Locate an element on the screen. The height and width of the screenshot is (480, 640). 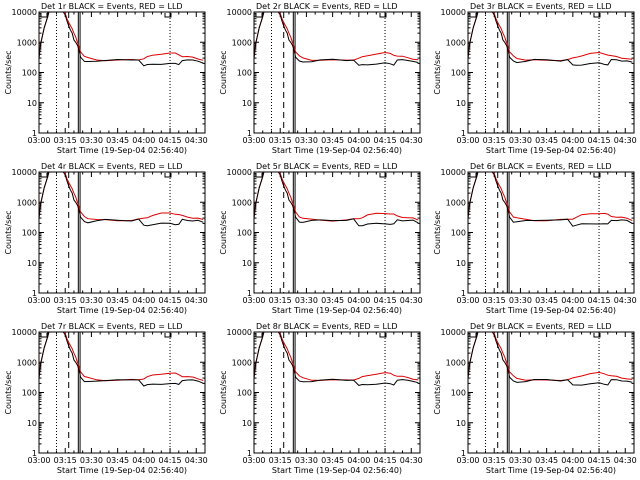
panel-title: Det 8r BLACK = Events, RED = LLD is located at coordinates (327, 326).